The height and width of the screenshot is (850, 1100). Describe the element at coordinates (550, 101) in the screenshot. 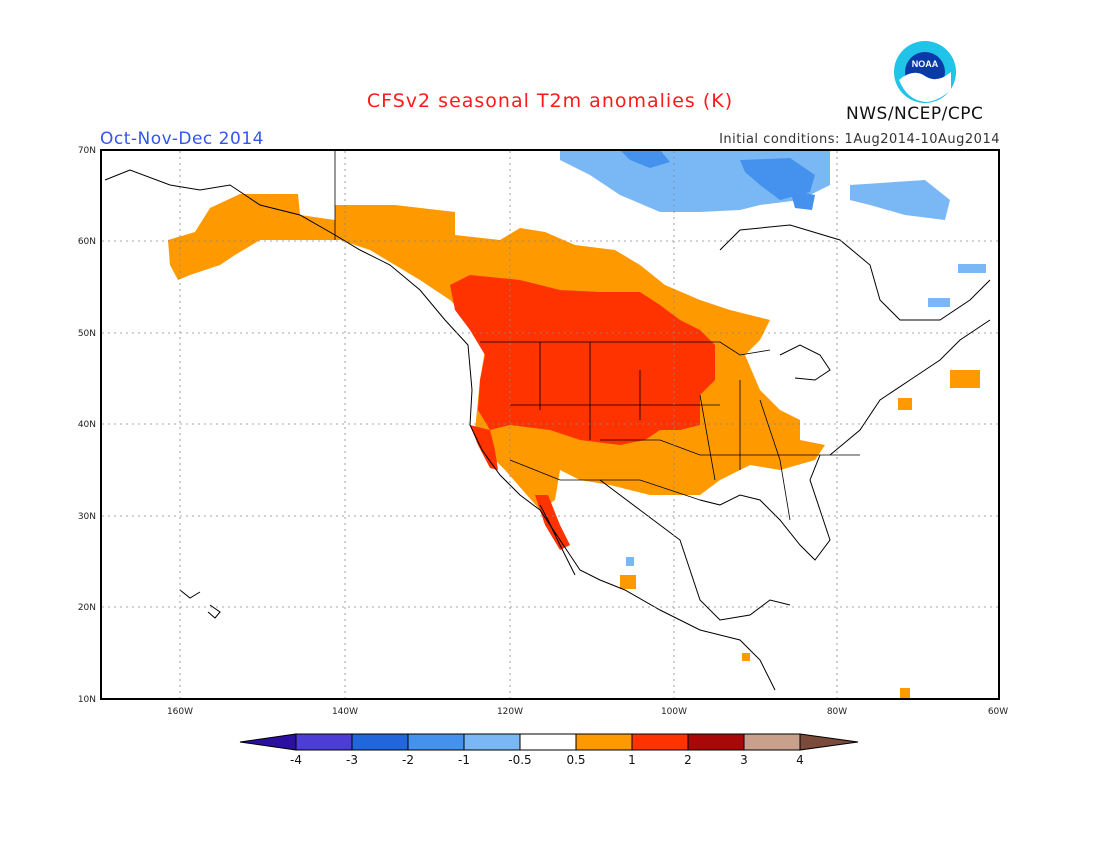

I see `map-title: CFSv2 seasonal T2m anomalies (K)` at that location.